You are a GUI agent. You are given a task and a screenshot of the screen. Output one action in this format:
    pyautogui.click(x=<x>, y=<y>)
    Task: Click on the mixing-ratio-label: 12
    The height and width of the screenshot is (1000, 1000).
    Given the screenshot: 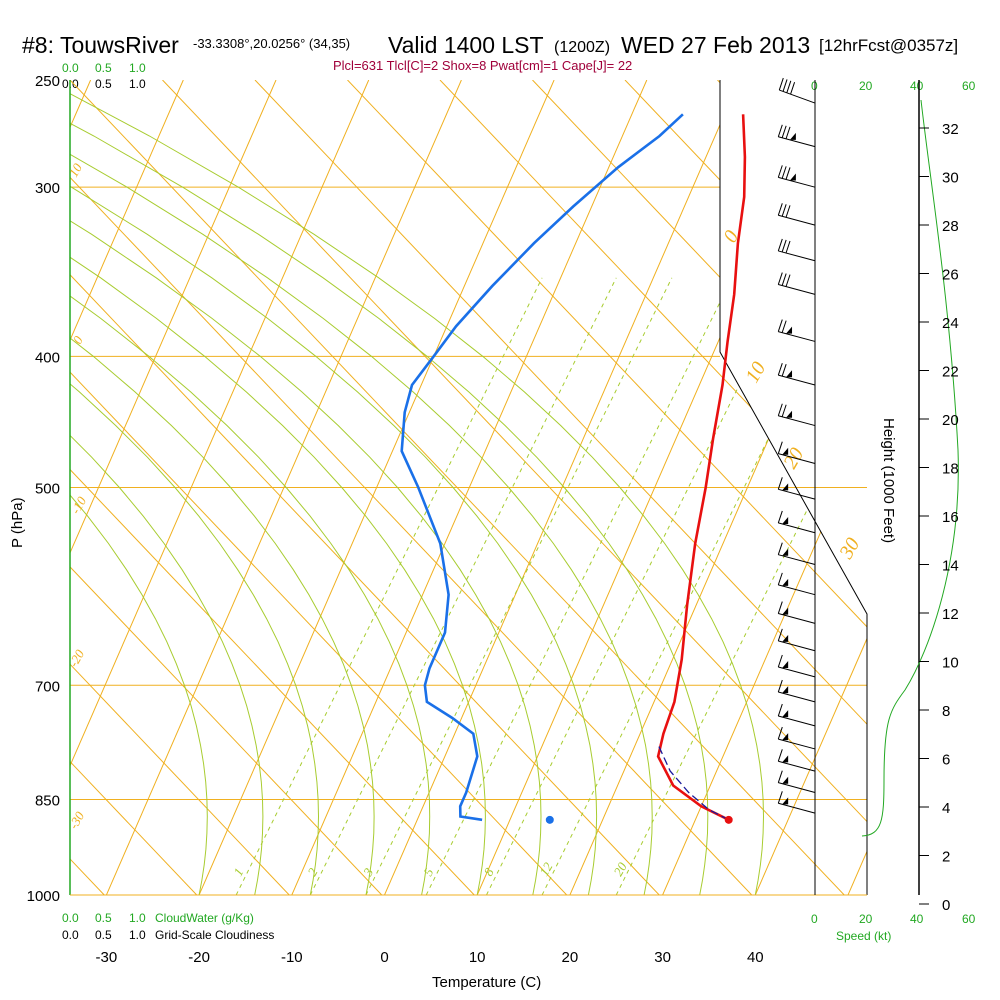 What is the action you would take?
    pyautogui.click(x=546, y=868)
    